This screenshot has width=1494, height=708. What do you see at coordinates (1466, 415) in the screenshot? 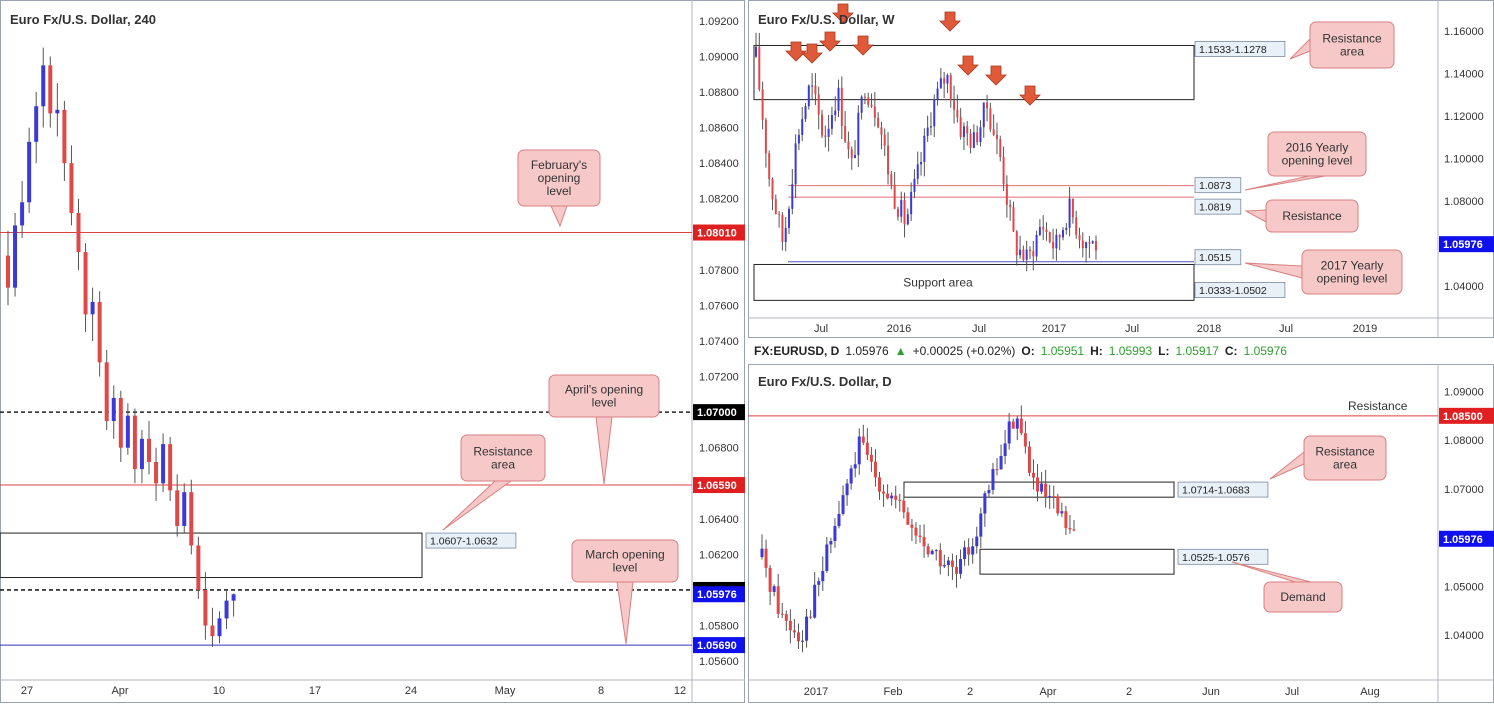
I see `daily-price-label-bg` at bounding box center [1466, 415].